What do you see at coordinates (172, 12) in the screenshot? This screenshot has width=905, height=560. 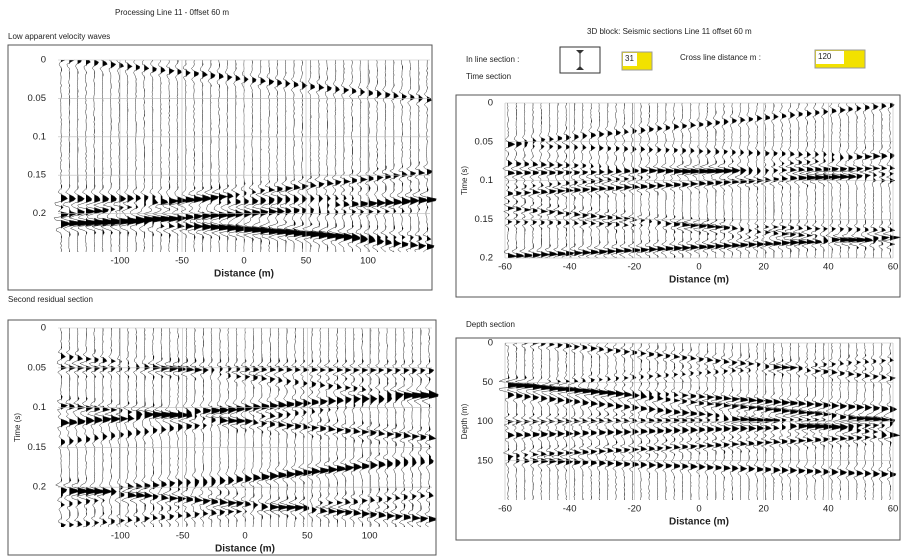 I see `window-title: Processing Line 11 - 0ffset 60 m` at bounding box center [172, 12].